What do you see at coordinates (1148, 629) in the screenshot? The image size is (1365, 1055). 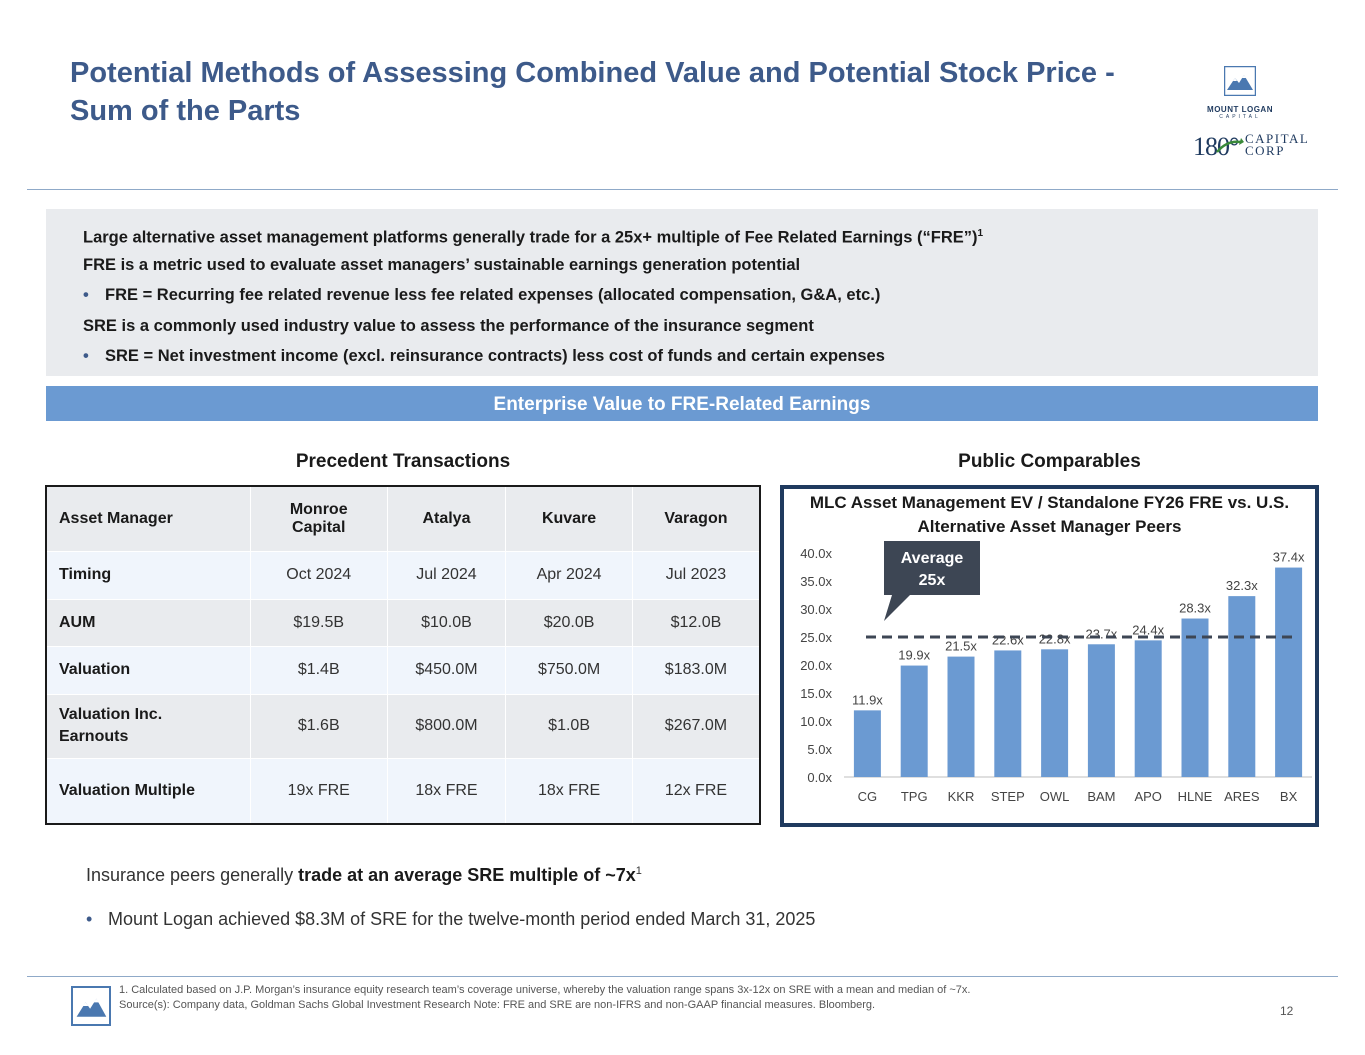 I see `data-label: 24.4x` at bounding box center [1148, 629].